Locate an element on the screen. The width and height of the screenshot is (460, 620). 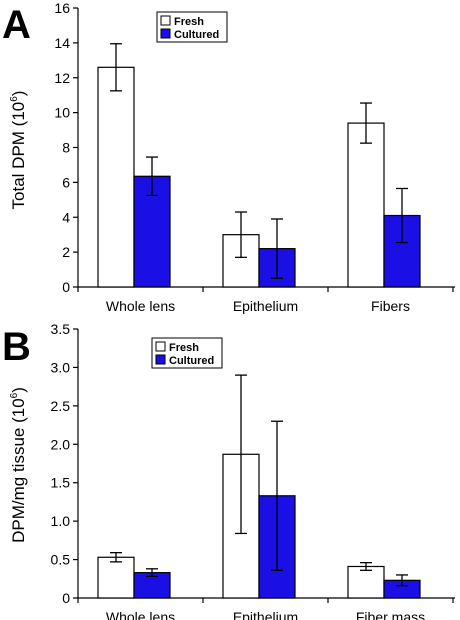
x-category-label: Fibers is located at coordinates (390, 306).